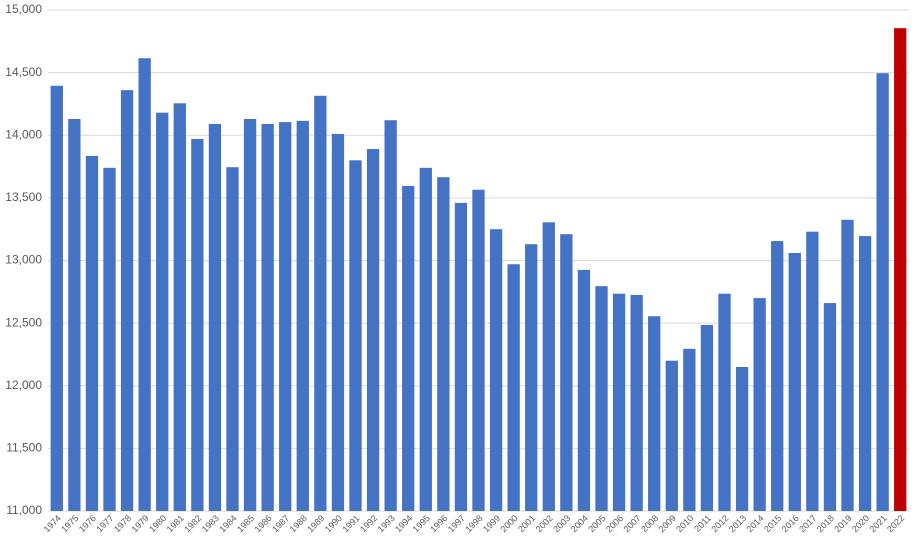 The image size is (917, 544). Describe the element at coordinates (772, 523) in the screenshot. I see `x-tick-label: 2015` at that location.